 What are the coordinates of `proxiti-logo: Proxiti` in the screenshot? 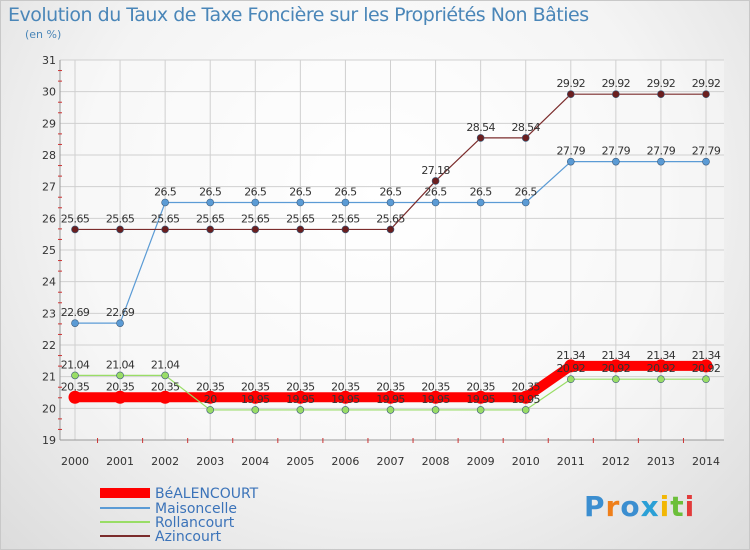 It's located at (639, 506).